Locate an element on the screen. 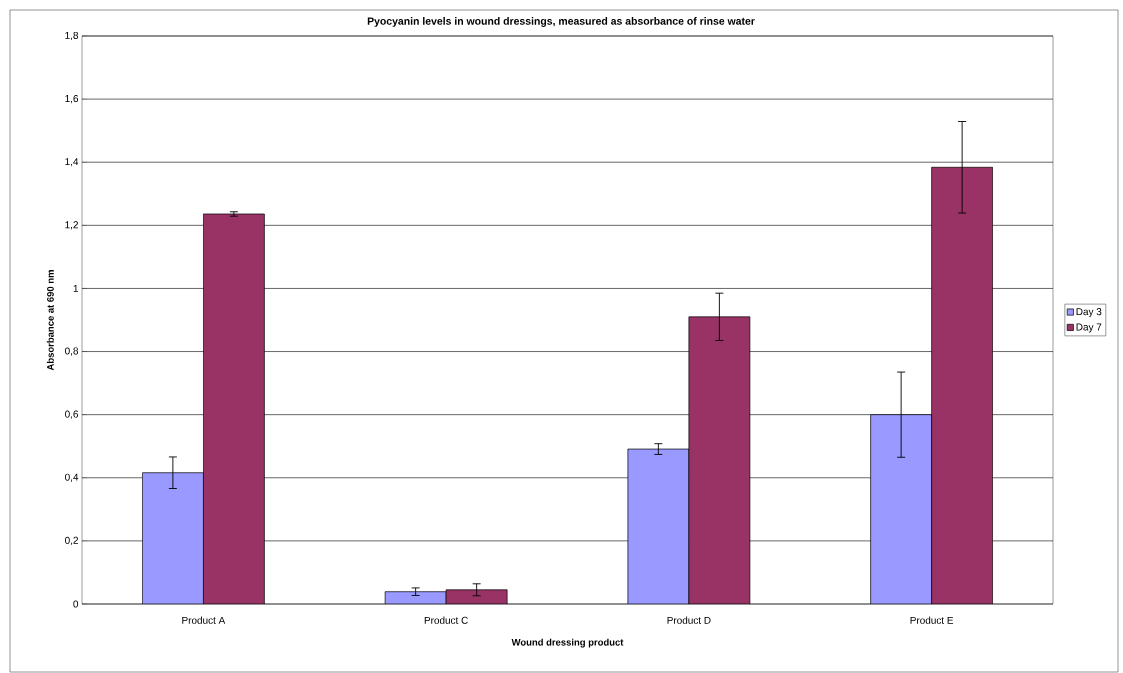 Image resolution: width=1123 pixels, height=673 pixels. y-tick-label: 1 is located at coordinates (75, 288).